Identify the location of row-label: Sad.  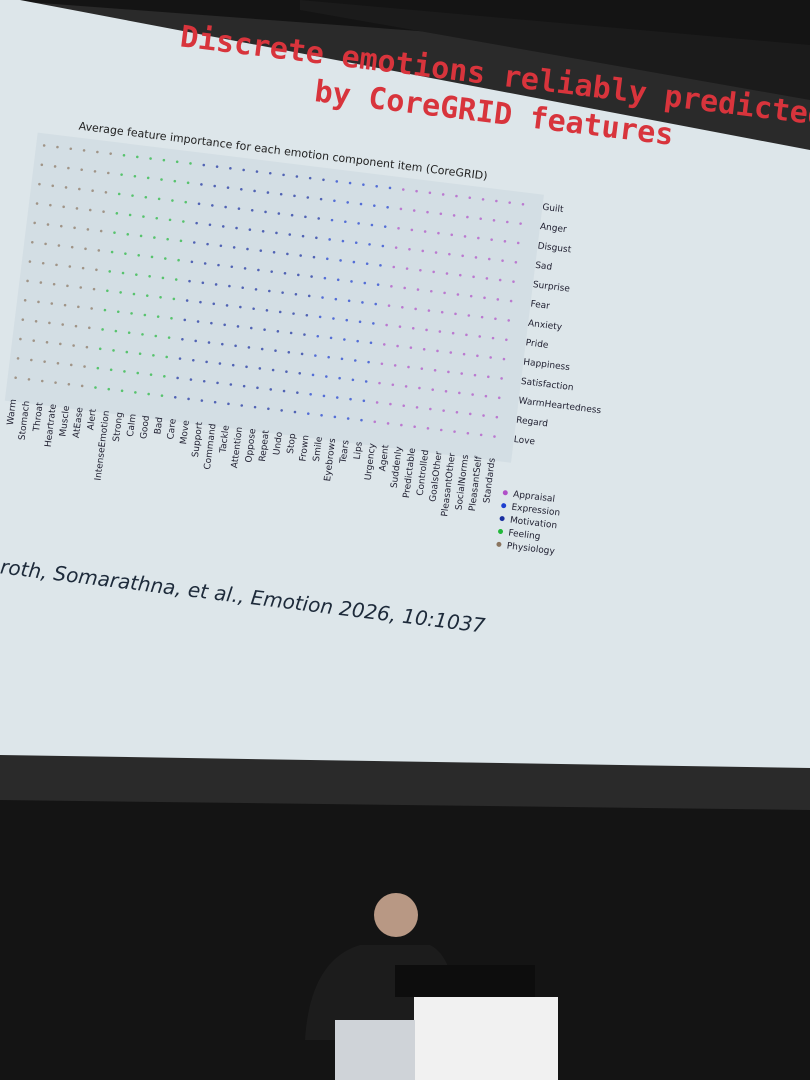
(544, 267).